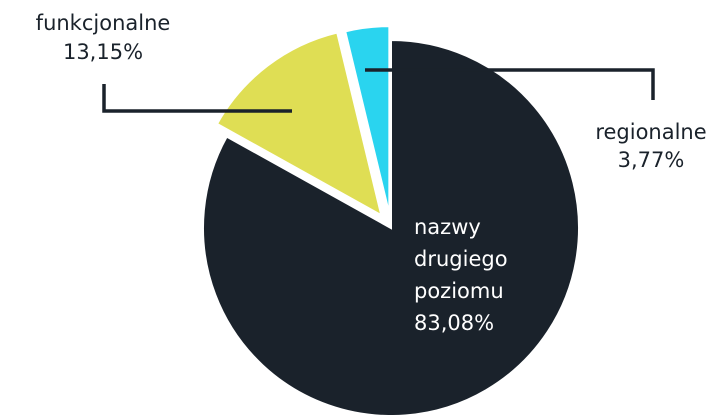 Image resolution: width=720 pixels, height=415 pixels. I want to click on slice-label-2: regionalne 3,77%, so click(650, 146).